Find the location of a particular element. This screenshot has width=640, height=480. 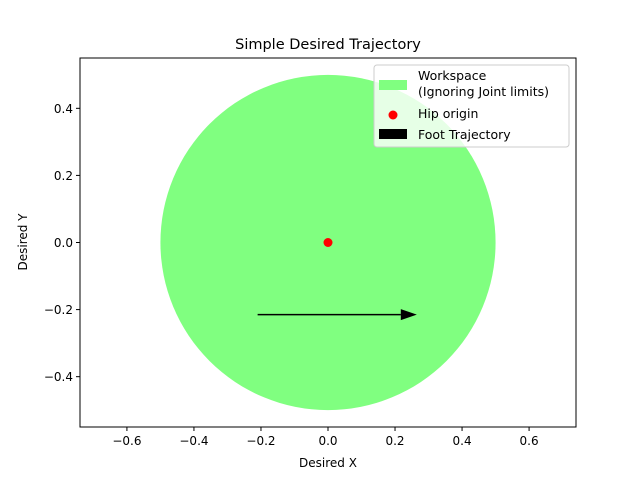

legend-box is located at coordinates (471, 106).